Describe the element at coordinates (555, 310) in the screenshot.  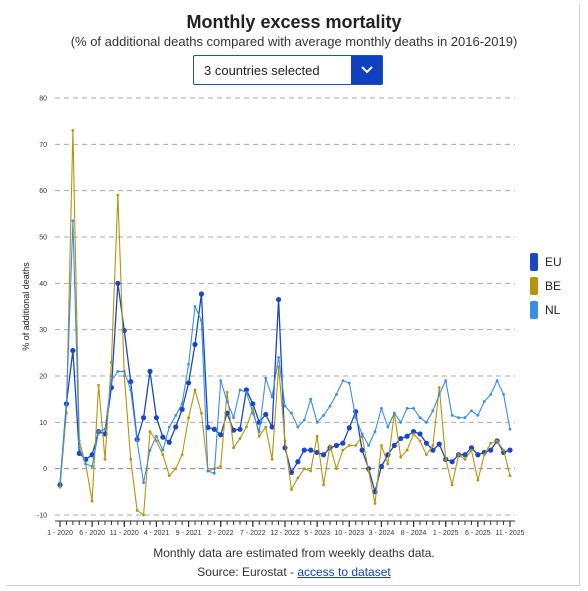
I see `legend-item-nl: NL` at that location.